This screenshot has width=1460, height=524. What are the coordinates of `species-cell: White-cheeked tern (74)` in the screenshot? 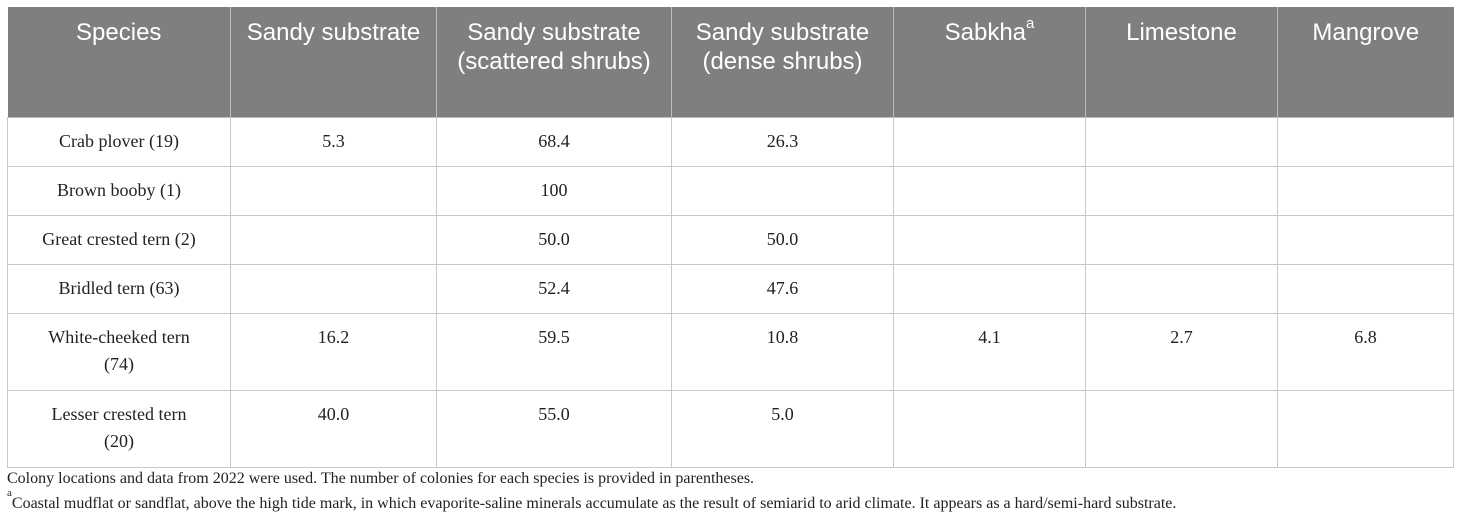 It's located at (119, 351).